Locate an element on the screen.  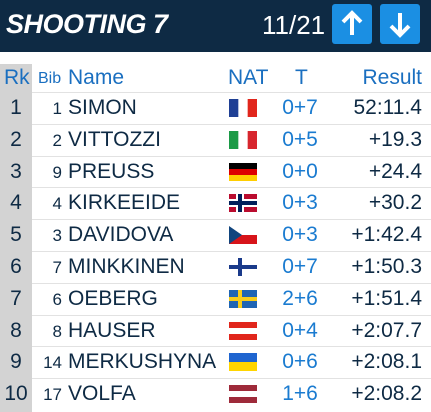
col-header: Bib is located at coordinates (50, 78).